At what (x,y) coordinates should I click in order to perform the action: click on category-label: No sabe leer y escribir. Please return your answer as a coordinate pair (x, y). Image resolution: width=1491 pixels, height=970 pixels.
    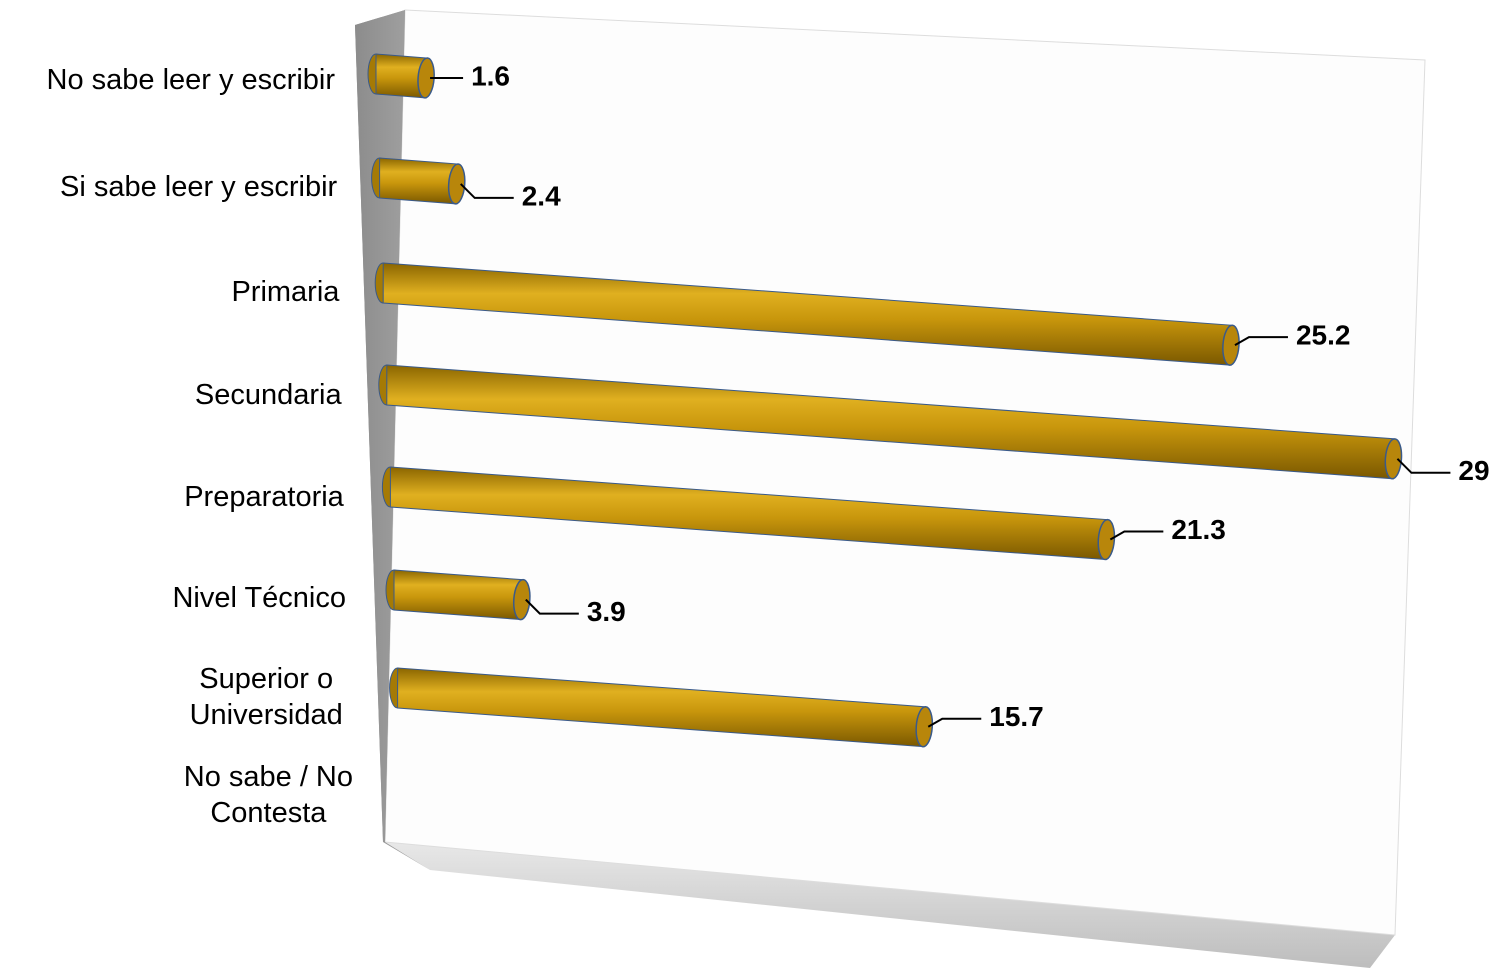
    Looking at the image, I should click on (191, 80).